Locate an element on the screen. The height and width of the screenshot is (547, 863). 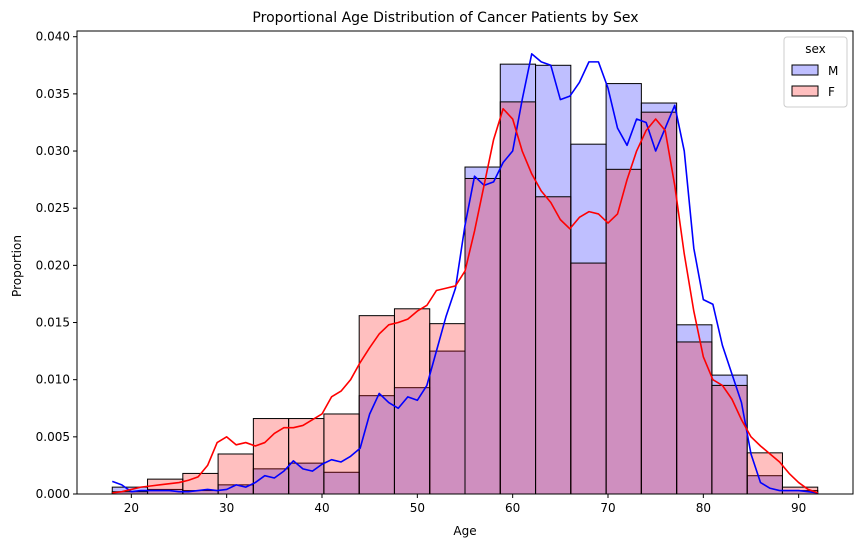
y-tick-label-0: 0.000 is located at coordinates (53, 494).